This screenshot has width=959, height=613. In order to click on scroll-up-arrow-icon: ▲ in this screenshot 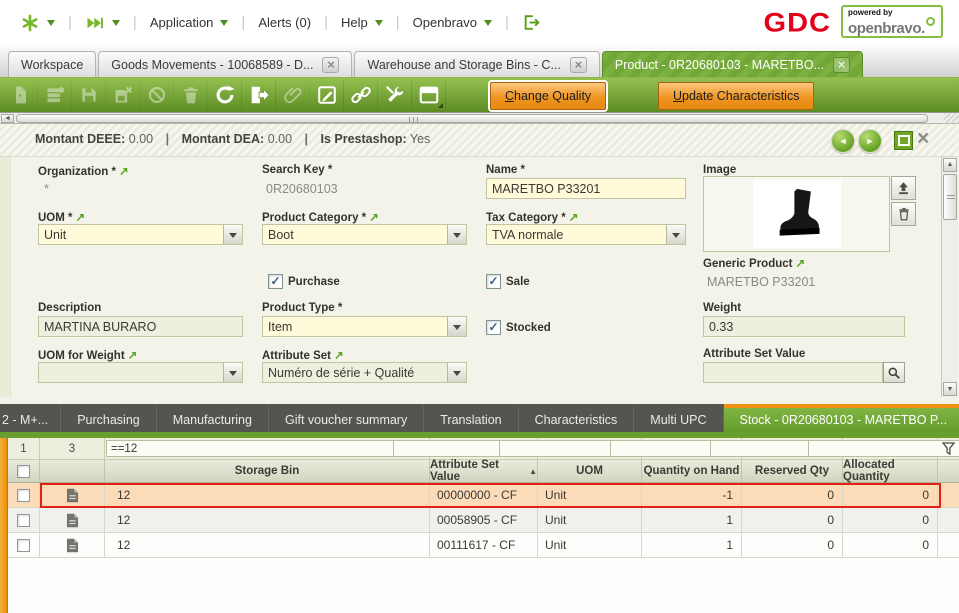, I will do `click(950, 165)`.